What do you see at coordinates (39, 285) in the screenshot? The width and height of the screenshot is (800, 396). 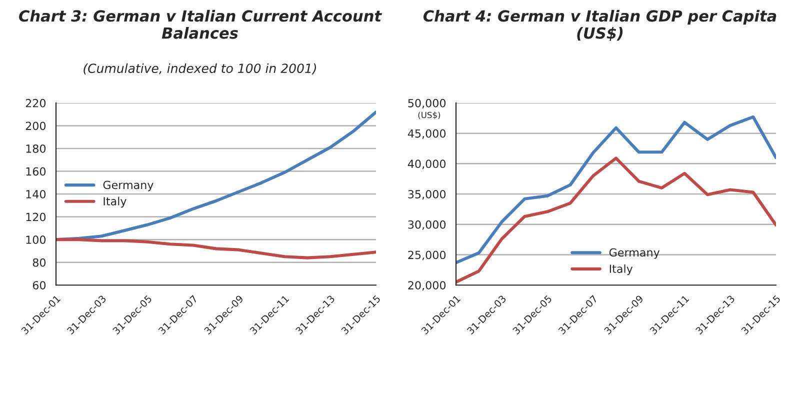 I see `y-tick-label: 60` at bounding box center [39, 285].